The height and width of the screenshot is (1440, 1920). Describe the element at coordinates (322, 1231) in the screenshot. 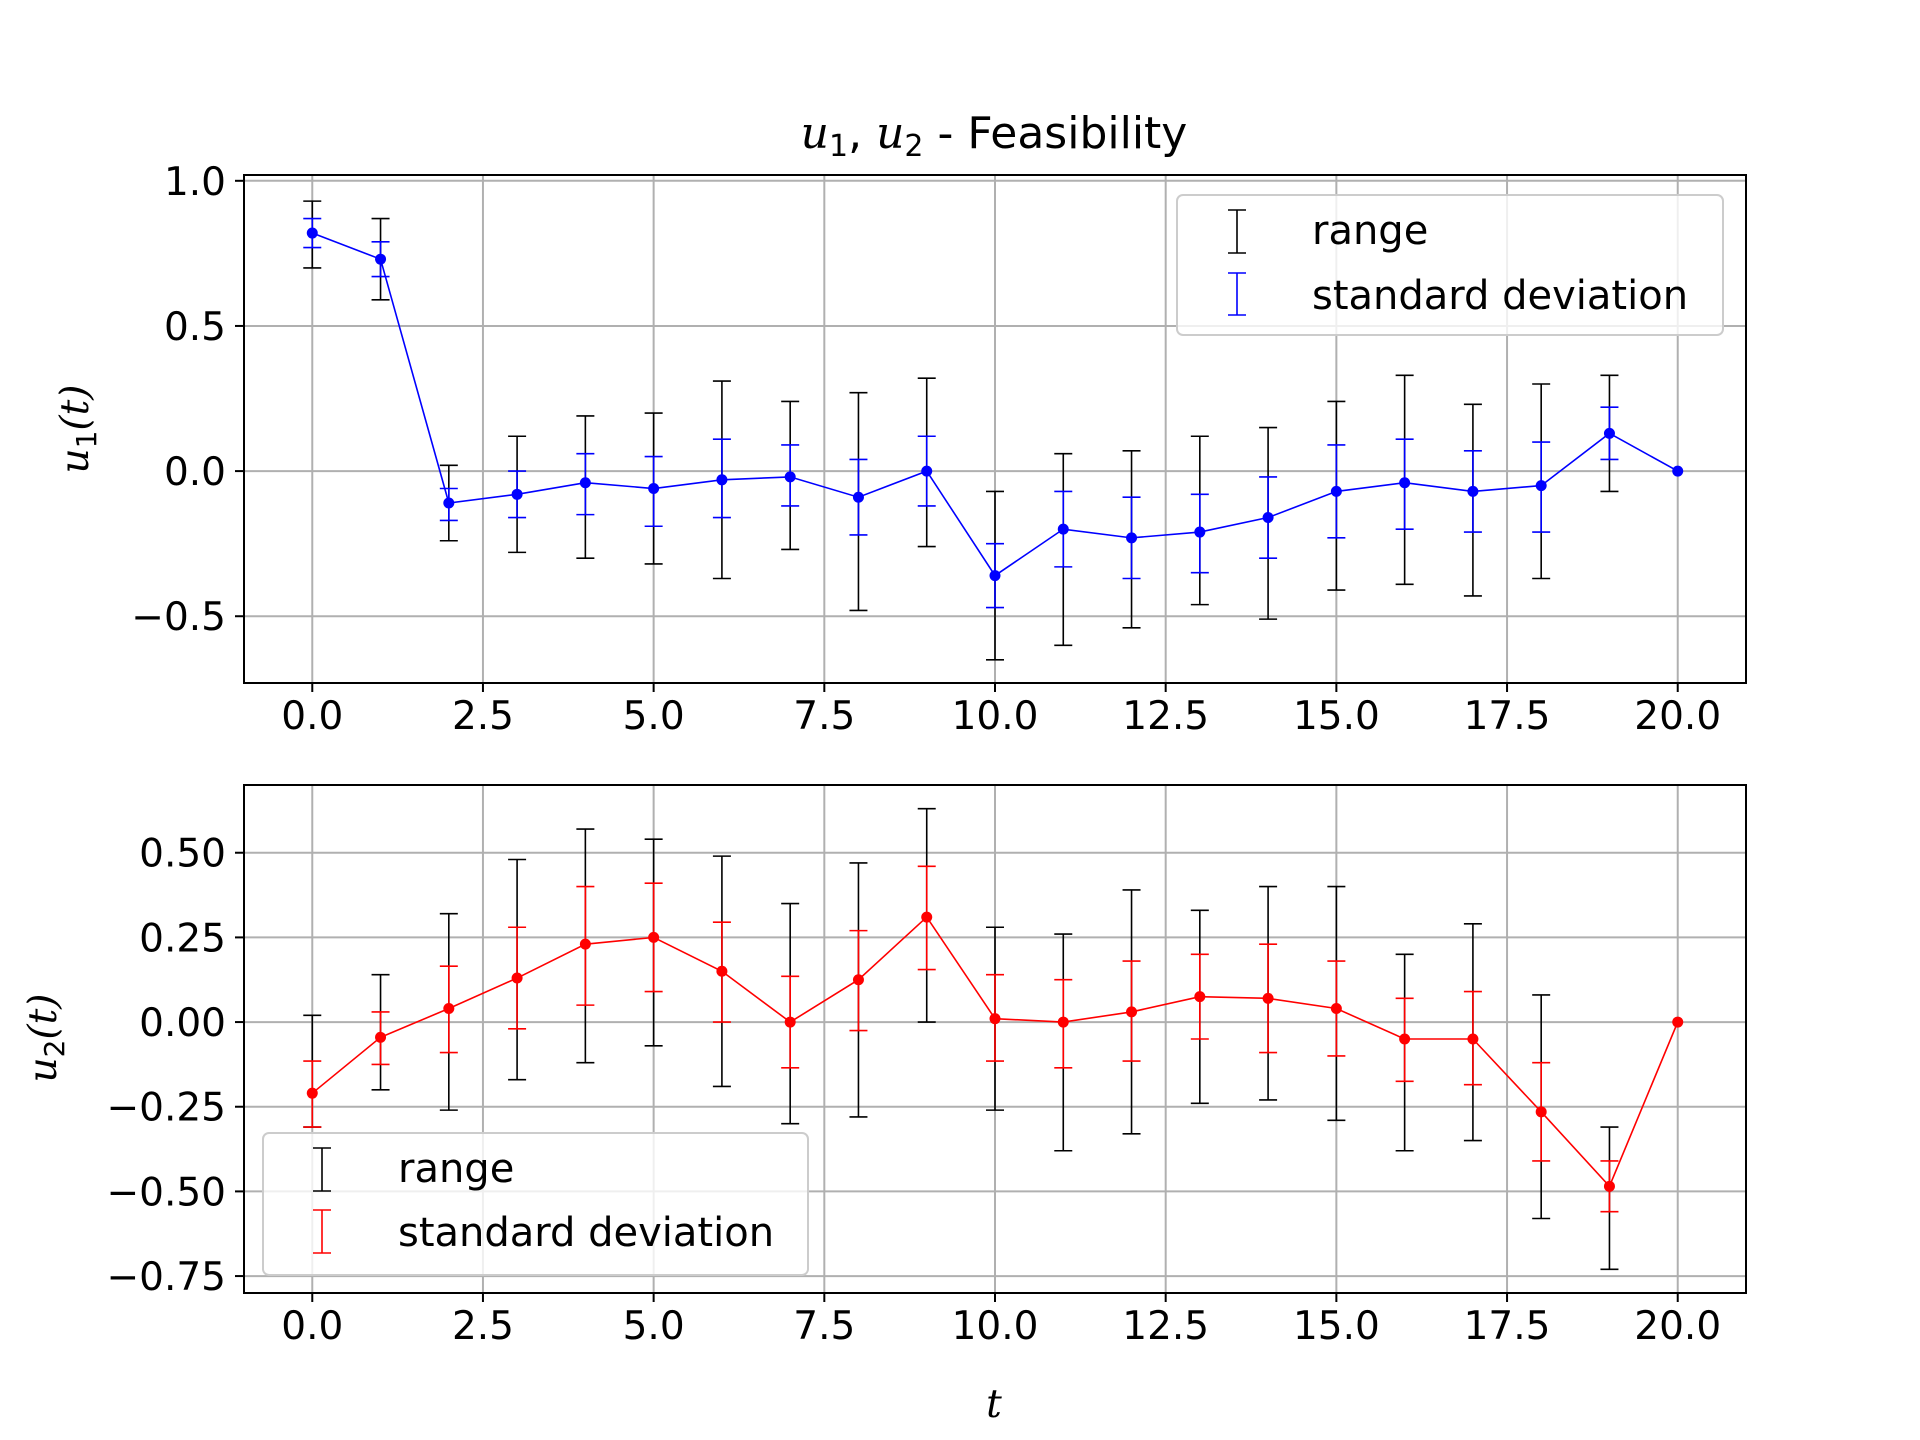

I see `bottom-legend-std-marker` at that location.